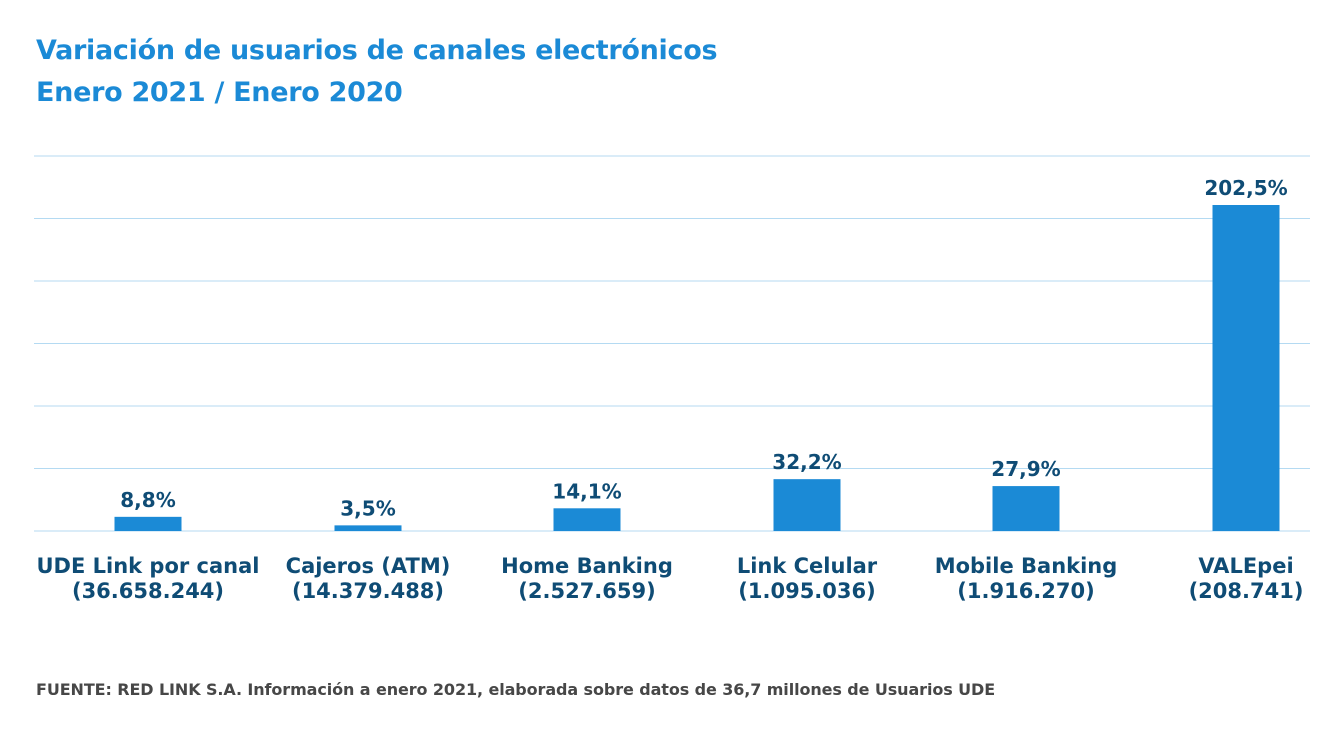  I want to click on x-tick-label: UDE Link por canal, so click(147, 566).